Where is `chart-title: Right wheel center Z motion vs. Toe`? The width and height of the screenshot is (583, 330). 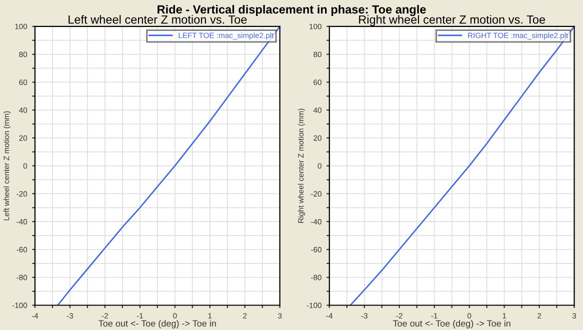 chart-title: Right wheel center Z motion vs. Toe is located at coordinates (452, 20).